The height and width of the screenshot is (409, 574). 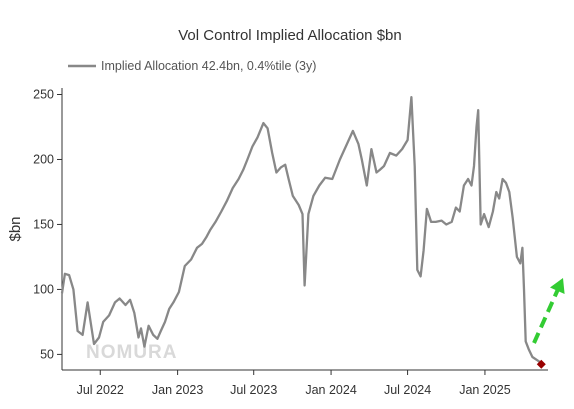 What do you see at coordinates (43, 289) in the screenshot?
I see `y-tick-label: 100` at bounding box center [43, 289].